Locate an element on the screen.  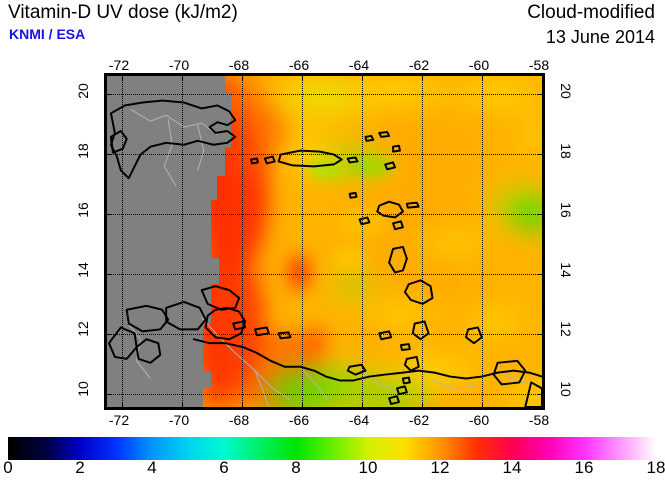
x-tick-label-top-7: -58 is located at coordinates (539, 65).